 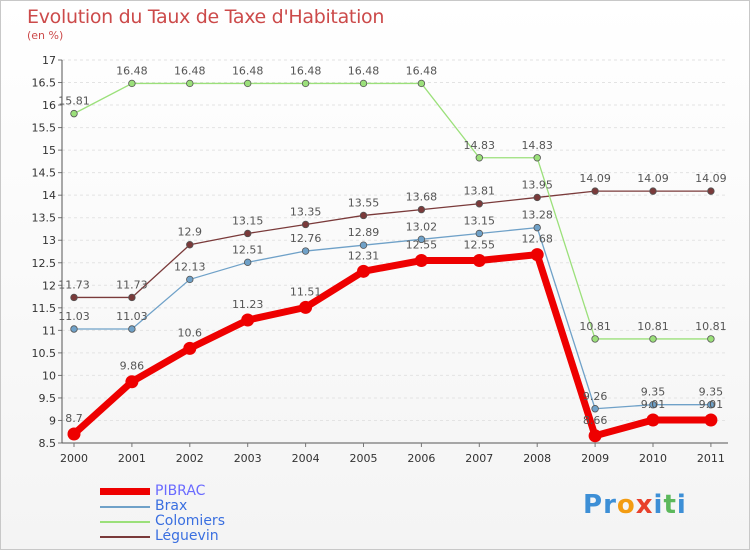 What do you see at coordinates (537, 145) in the screenshot?
I see `data-label-colomiers: 14.83` at bounding box center [537, 145].